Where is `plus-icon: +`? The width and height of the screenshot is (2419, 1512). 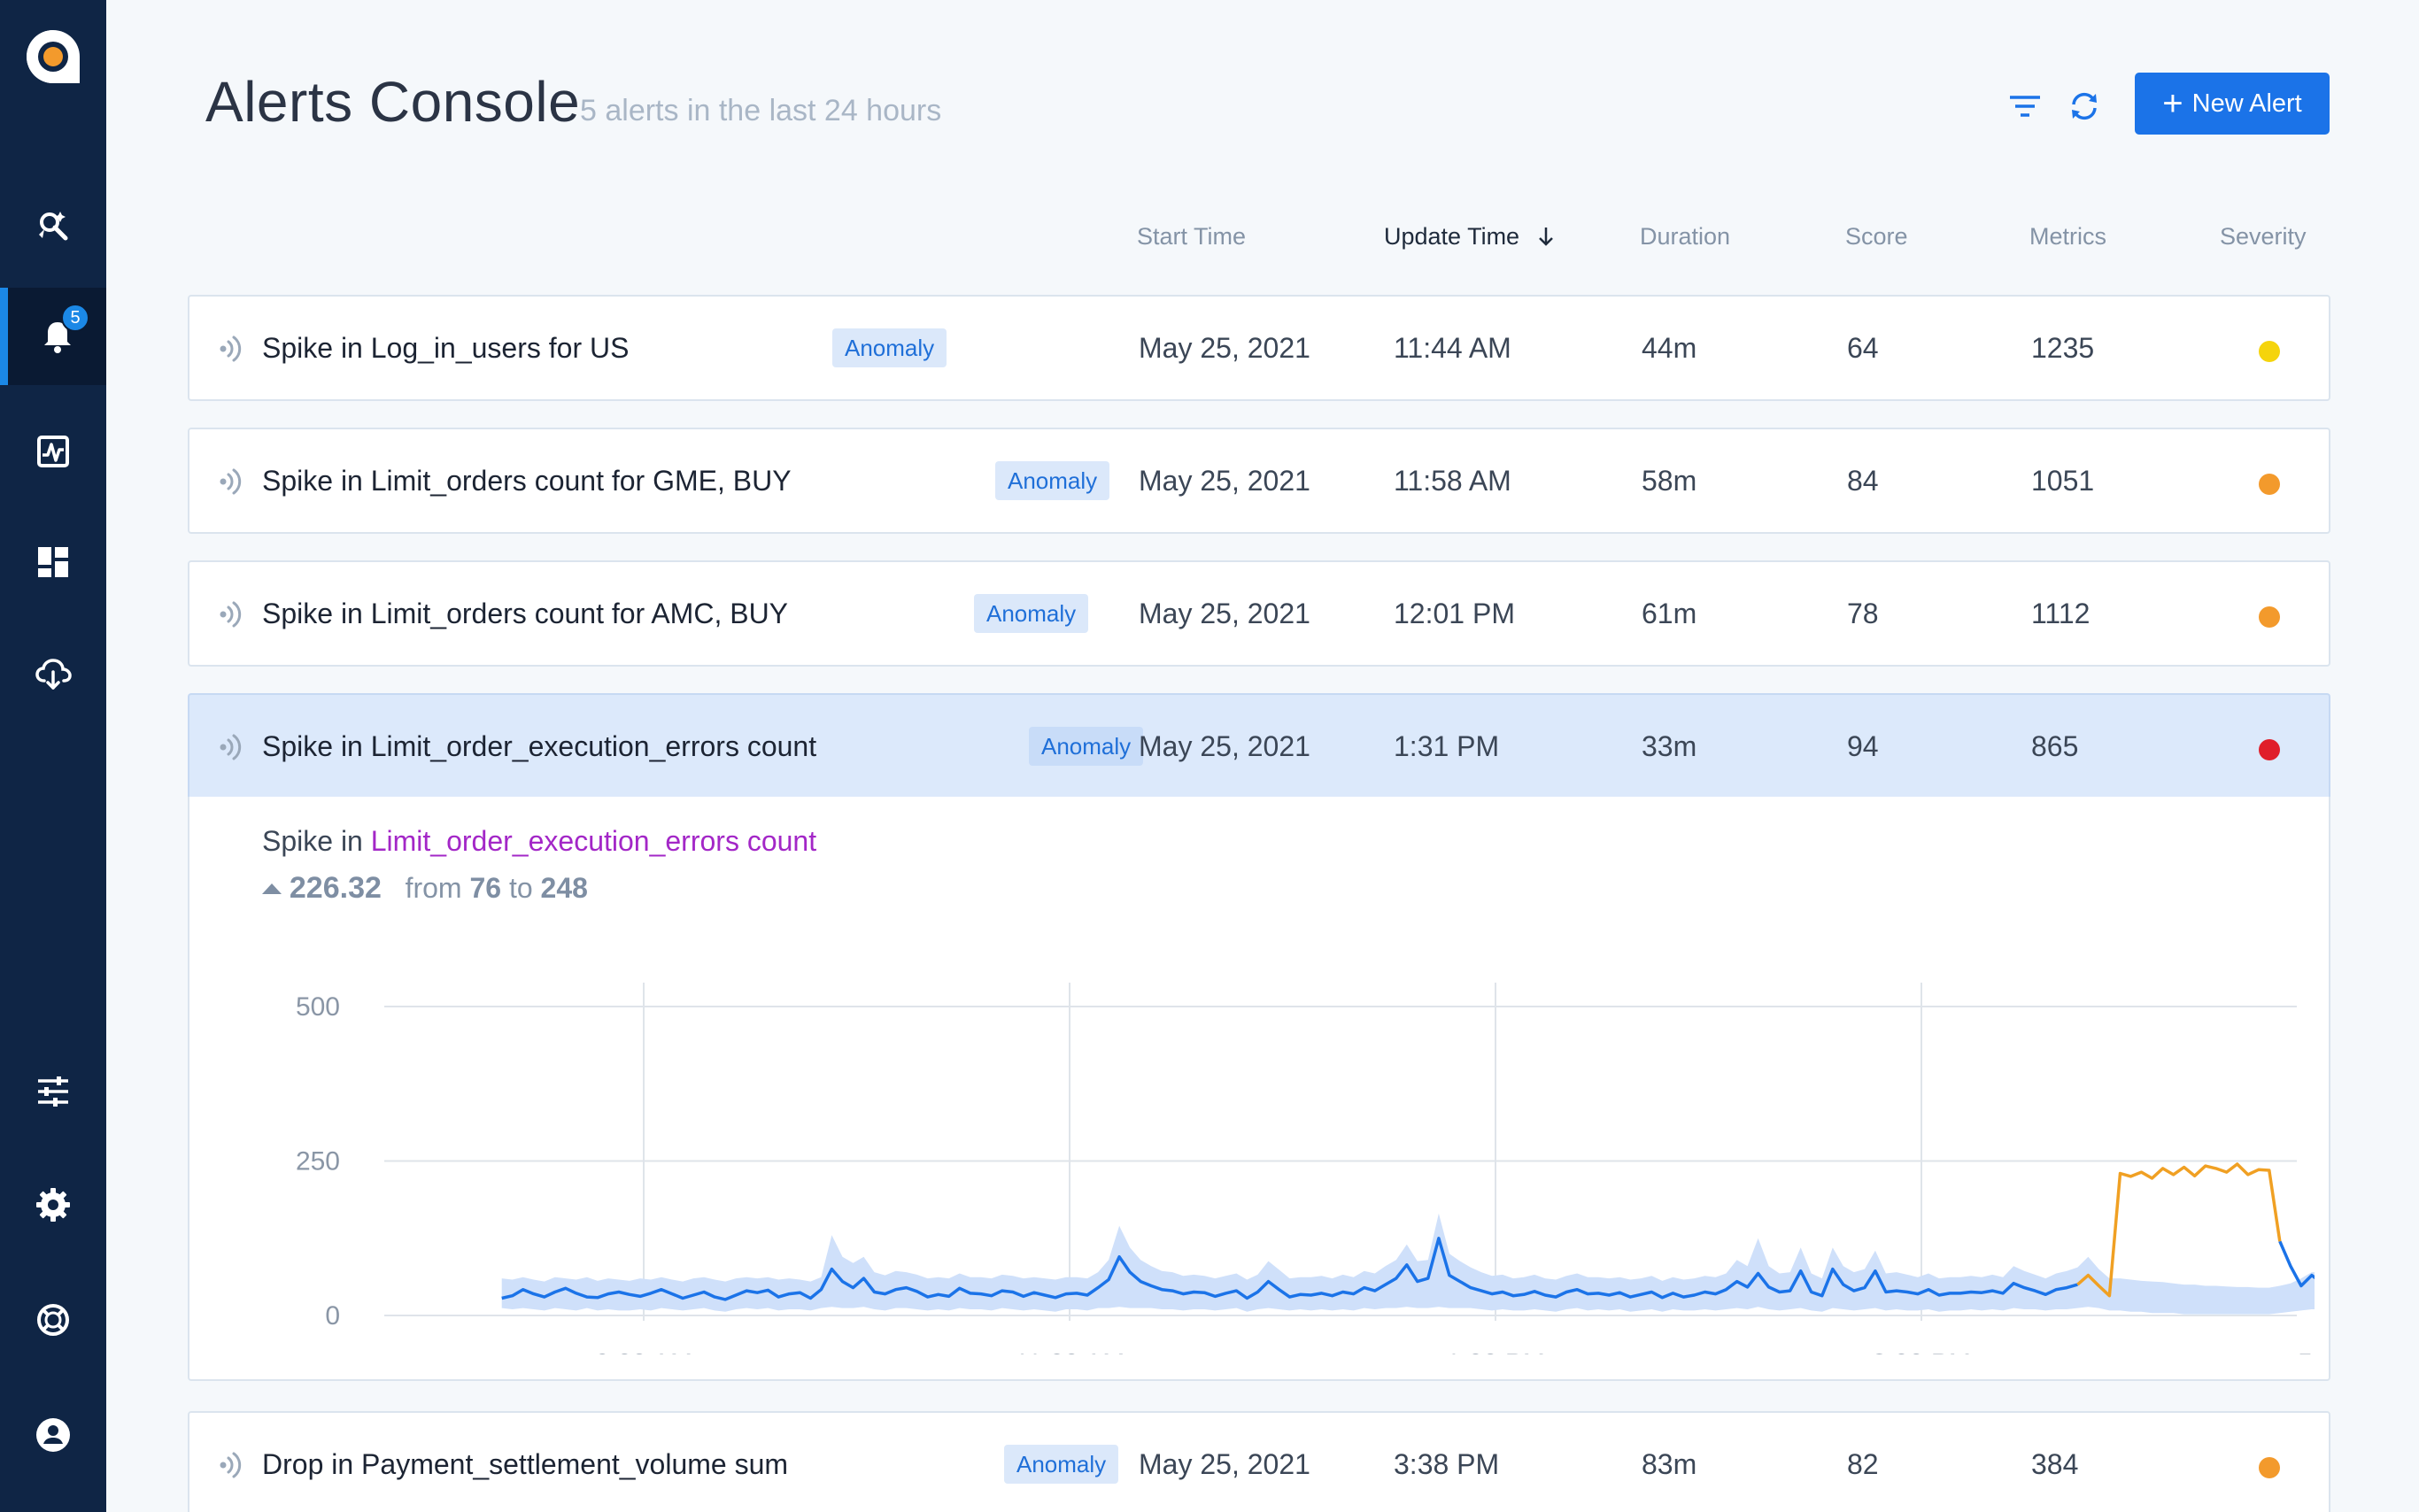 plus-icon: + is located at coordinates (2172, 103).